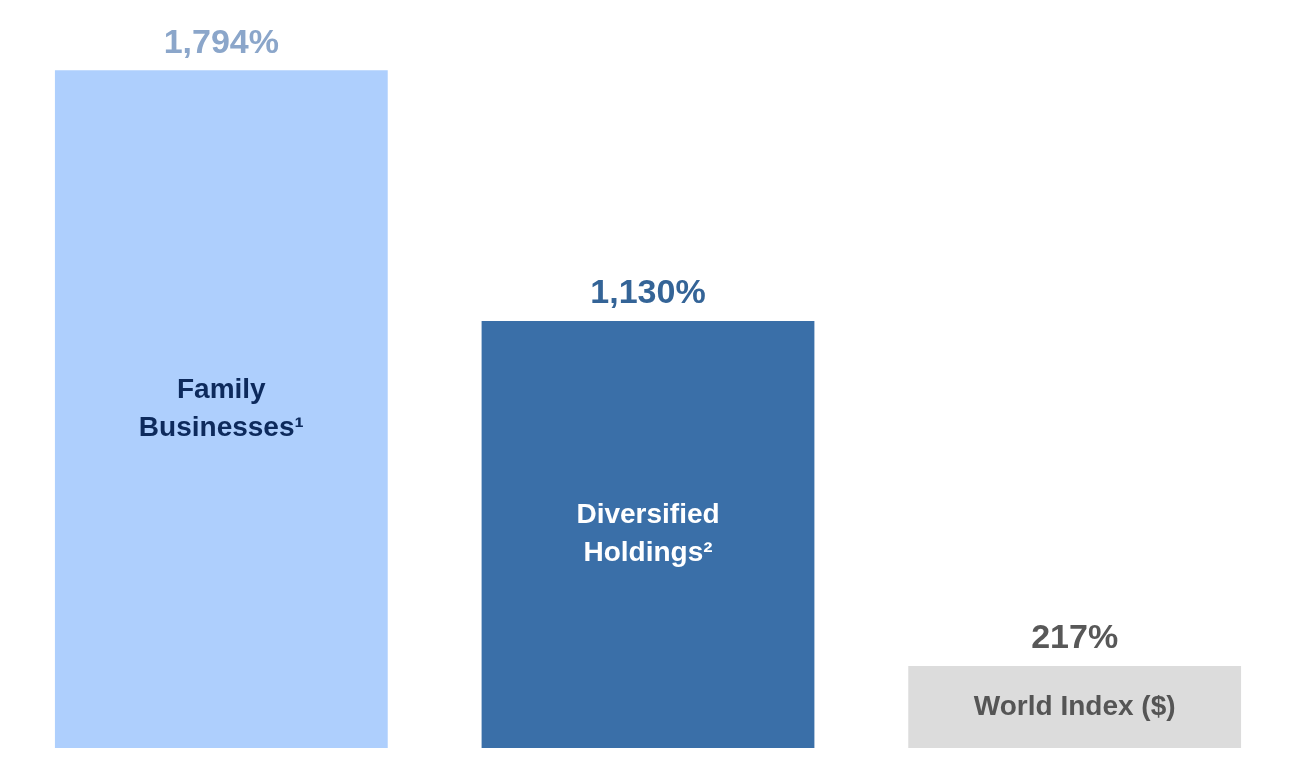 This screenshot has height=758, width=1296. I want to click on data-label: 217%, so click(1075, 636).